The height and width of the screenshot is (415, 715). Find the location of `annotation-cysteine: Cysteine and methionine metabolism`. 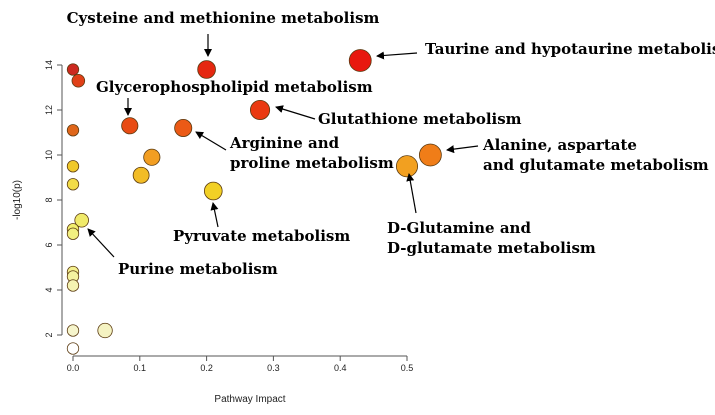

annotation-cysteine: Cysteine and methionine metabolism is located at coordinates (223, 18).